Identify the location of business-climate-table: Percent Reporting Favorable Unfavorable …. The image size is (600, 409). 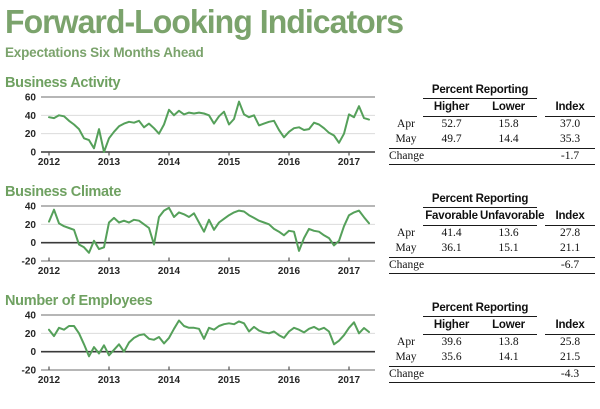
(492, 233).